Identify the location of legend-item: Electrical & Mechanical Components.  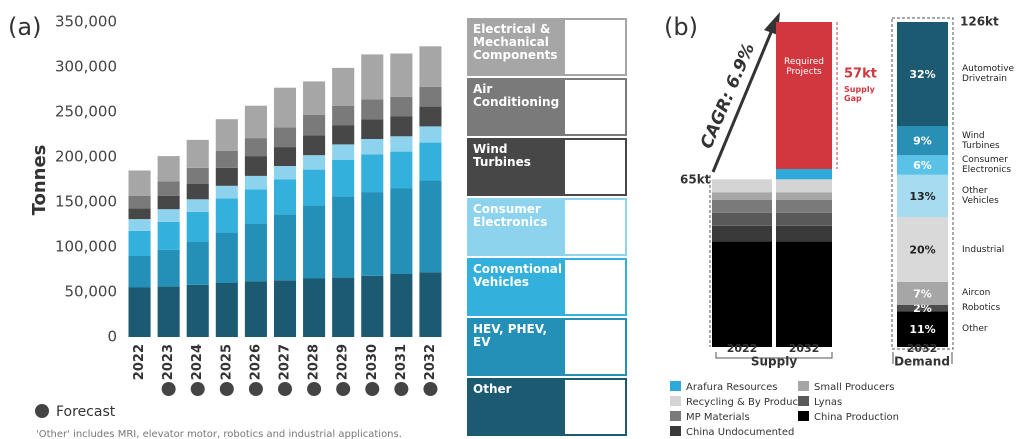
(547, 47).